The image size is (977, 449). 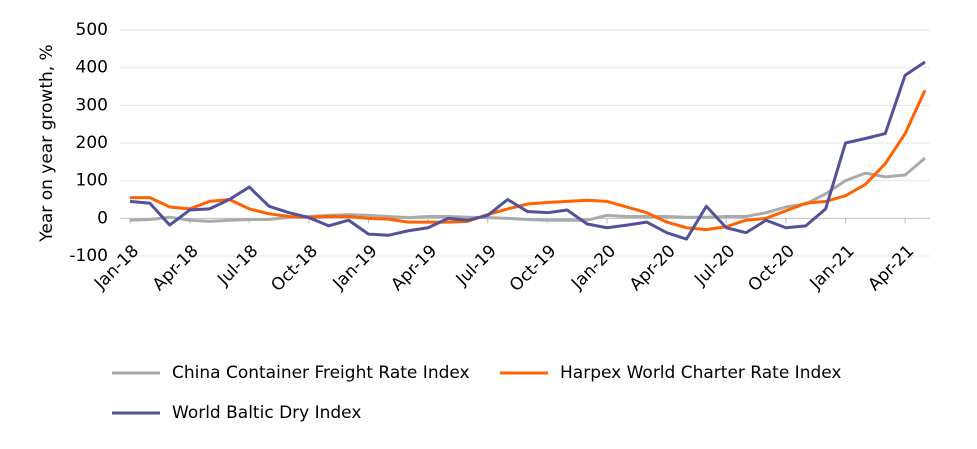 What do you see at coordinates (832, 267) in the screenshot?
I see `x-tick-label: Jan-21` at bounding box center [832, 267].